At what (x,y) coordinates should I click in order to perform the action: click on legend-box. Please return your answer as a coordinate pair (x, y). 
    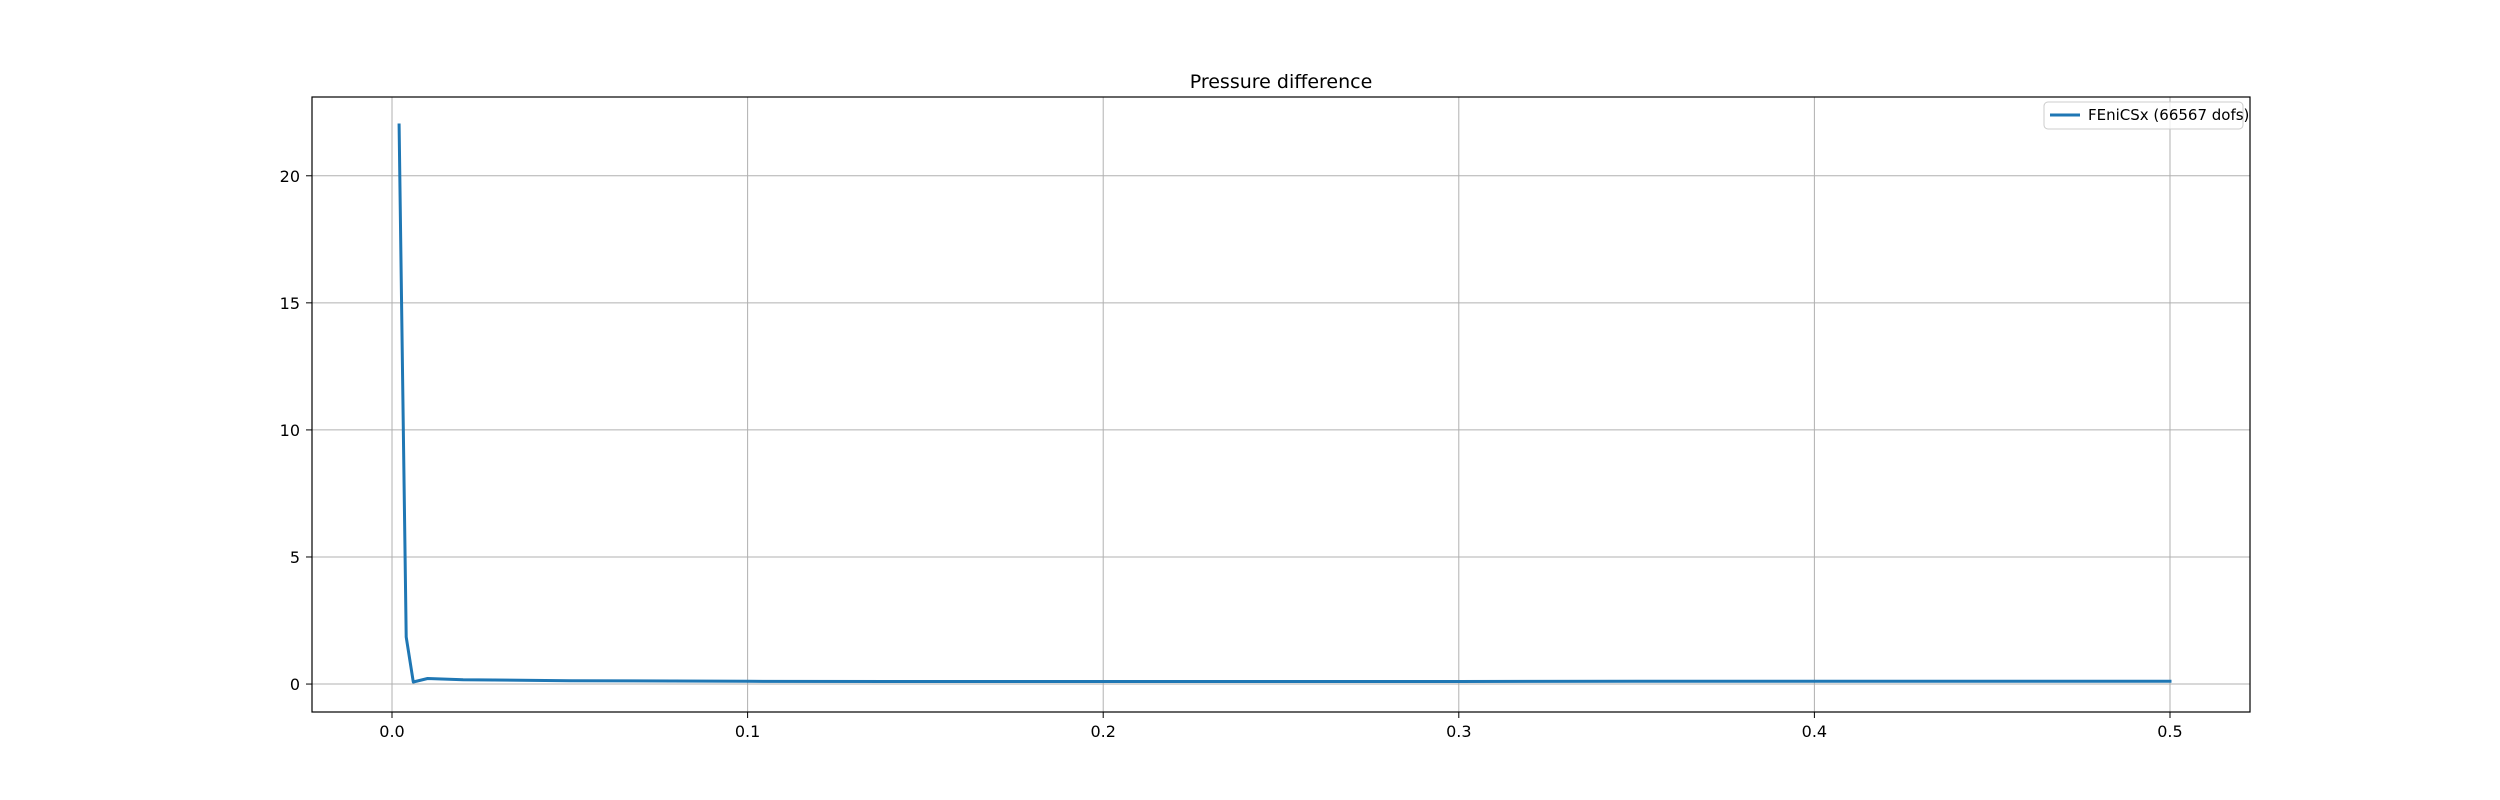
    Looking at the image, I should click on (2143, 115).